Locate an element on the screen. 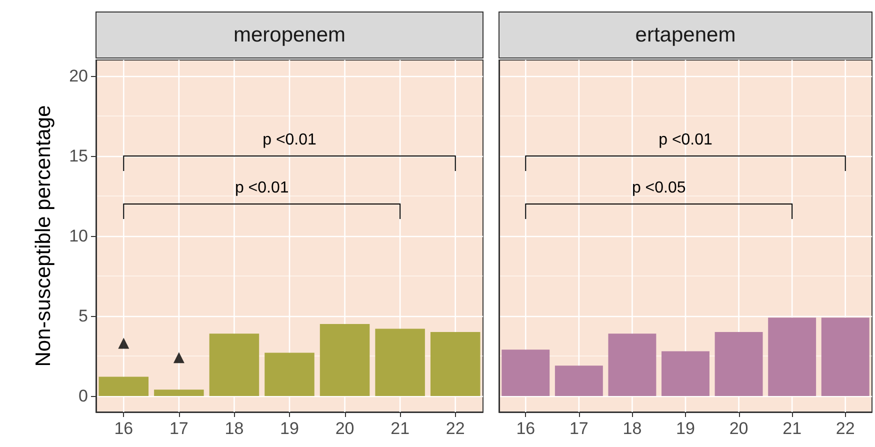 Image resolution: width=875 pixels, height=447 pixels. y-axis-title: Non-susceptible percentage is located at coordinates (43, 236).